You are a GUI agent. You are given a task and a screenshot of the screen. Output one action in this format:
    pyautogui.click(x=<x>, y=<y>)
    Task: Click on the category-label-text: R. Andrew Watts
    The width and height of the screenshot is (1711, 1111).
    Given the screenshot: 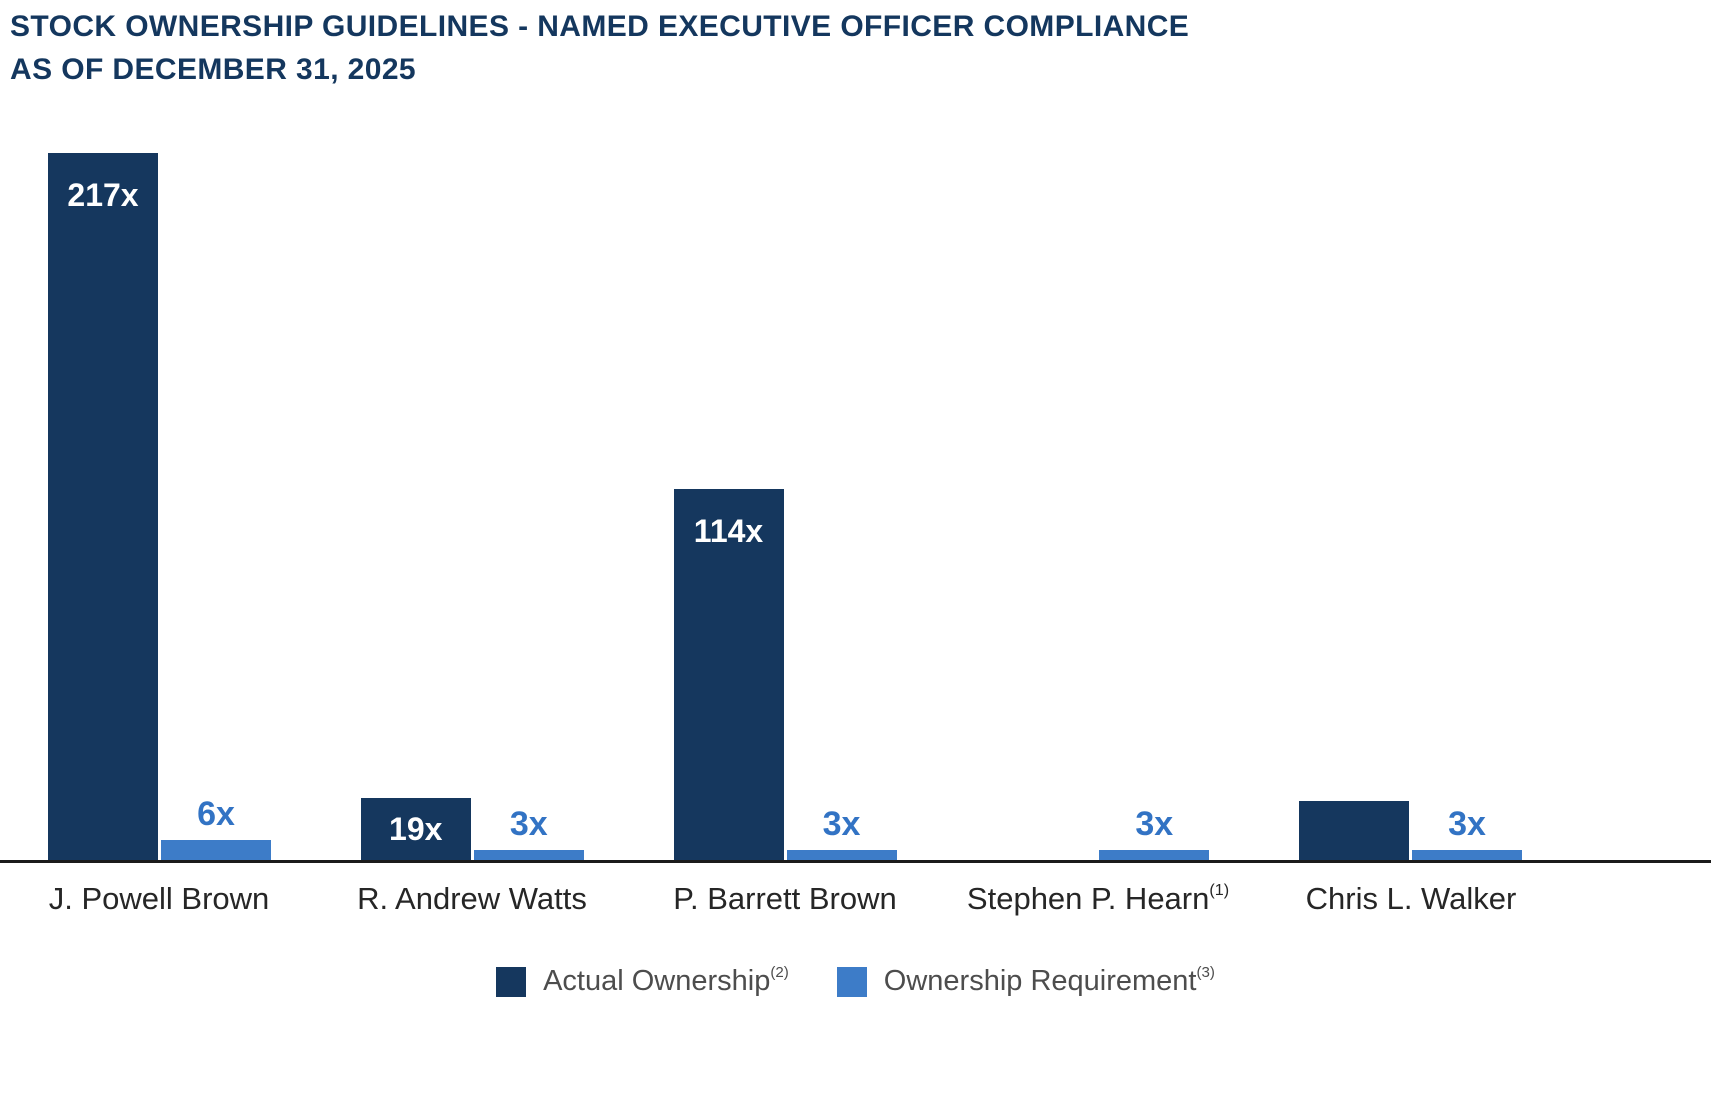 What is the action you would take?
    pyautogui.click(x=472, y=899)
    